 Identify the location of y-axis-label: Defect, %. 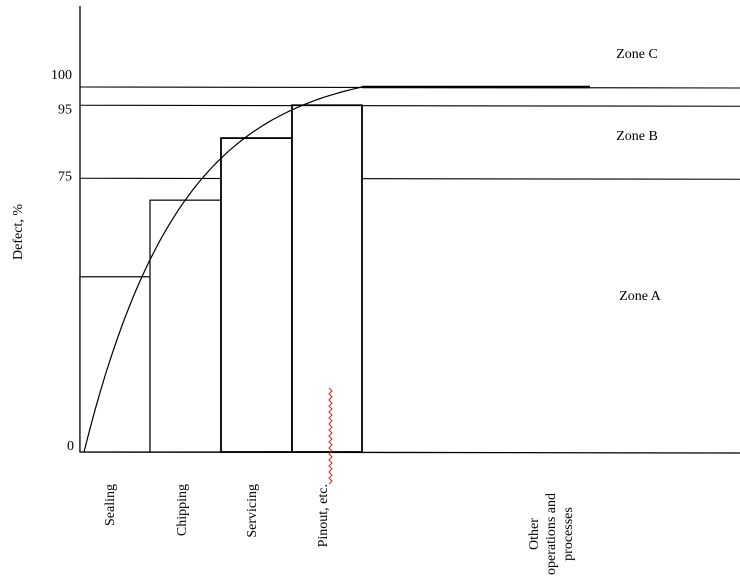
(18, 232).